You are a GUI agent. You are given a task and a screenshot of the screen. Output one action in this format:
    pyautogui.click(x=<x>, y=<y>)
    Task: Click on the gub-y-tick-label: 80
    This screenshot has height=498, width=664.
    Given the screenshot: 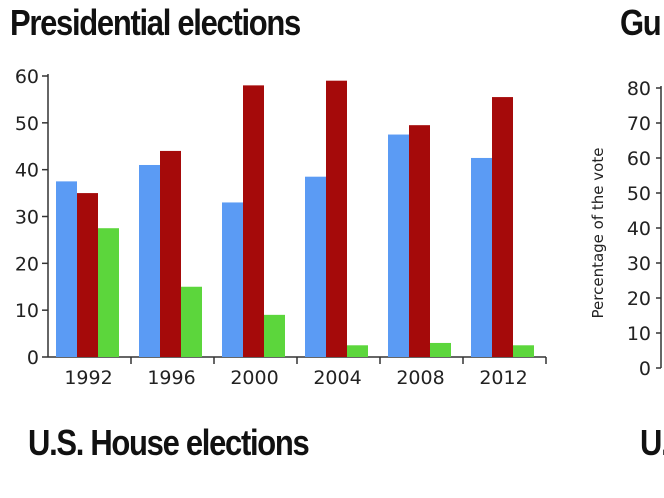 What is the action you would take?
    pyautogui.click(x=639, y=89)
    